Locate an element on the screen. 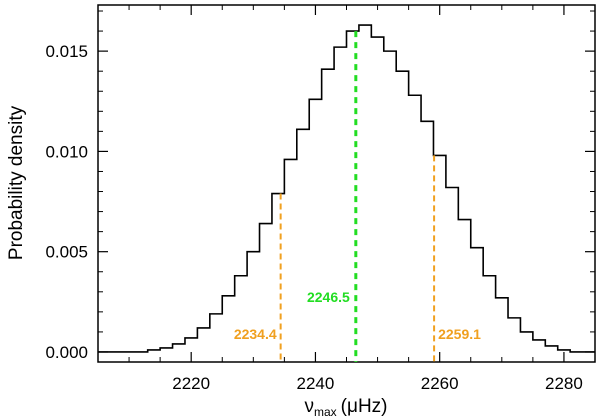 The image size is (600, 420). x-tick-label: 2280 is located at coordinates (564, 383).